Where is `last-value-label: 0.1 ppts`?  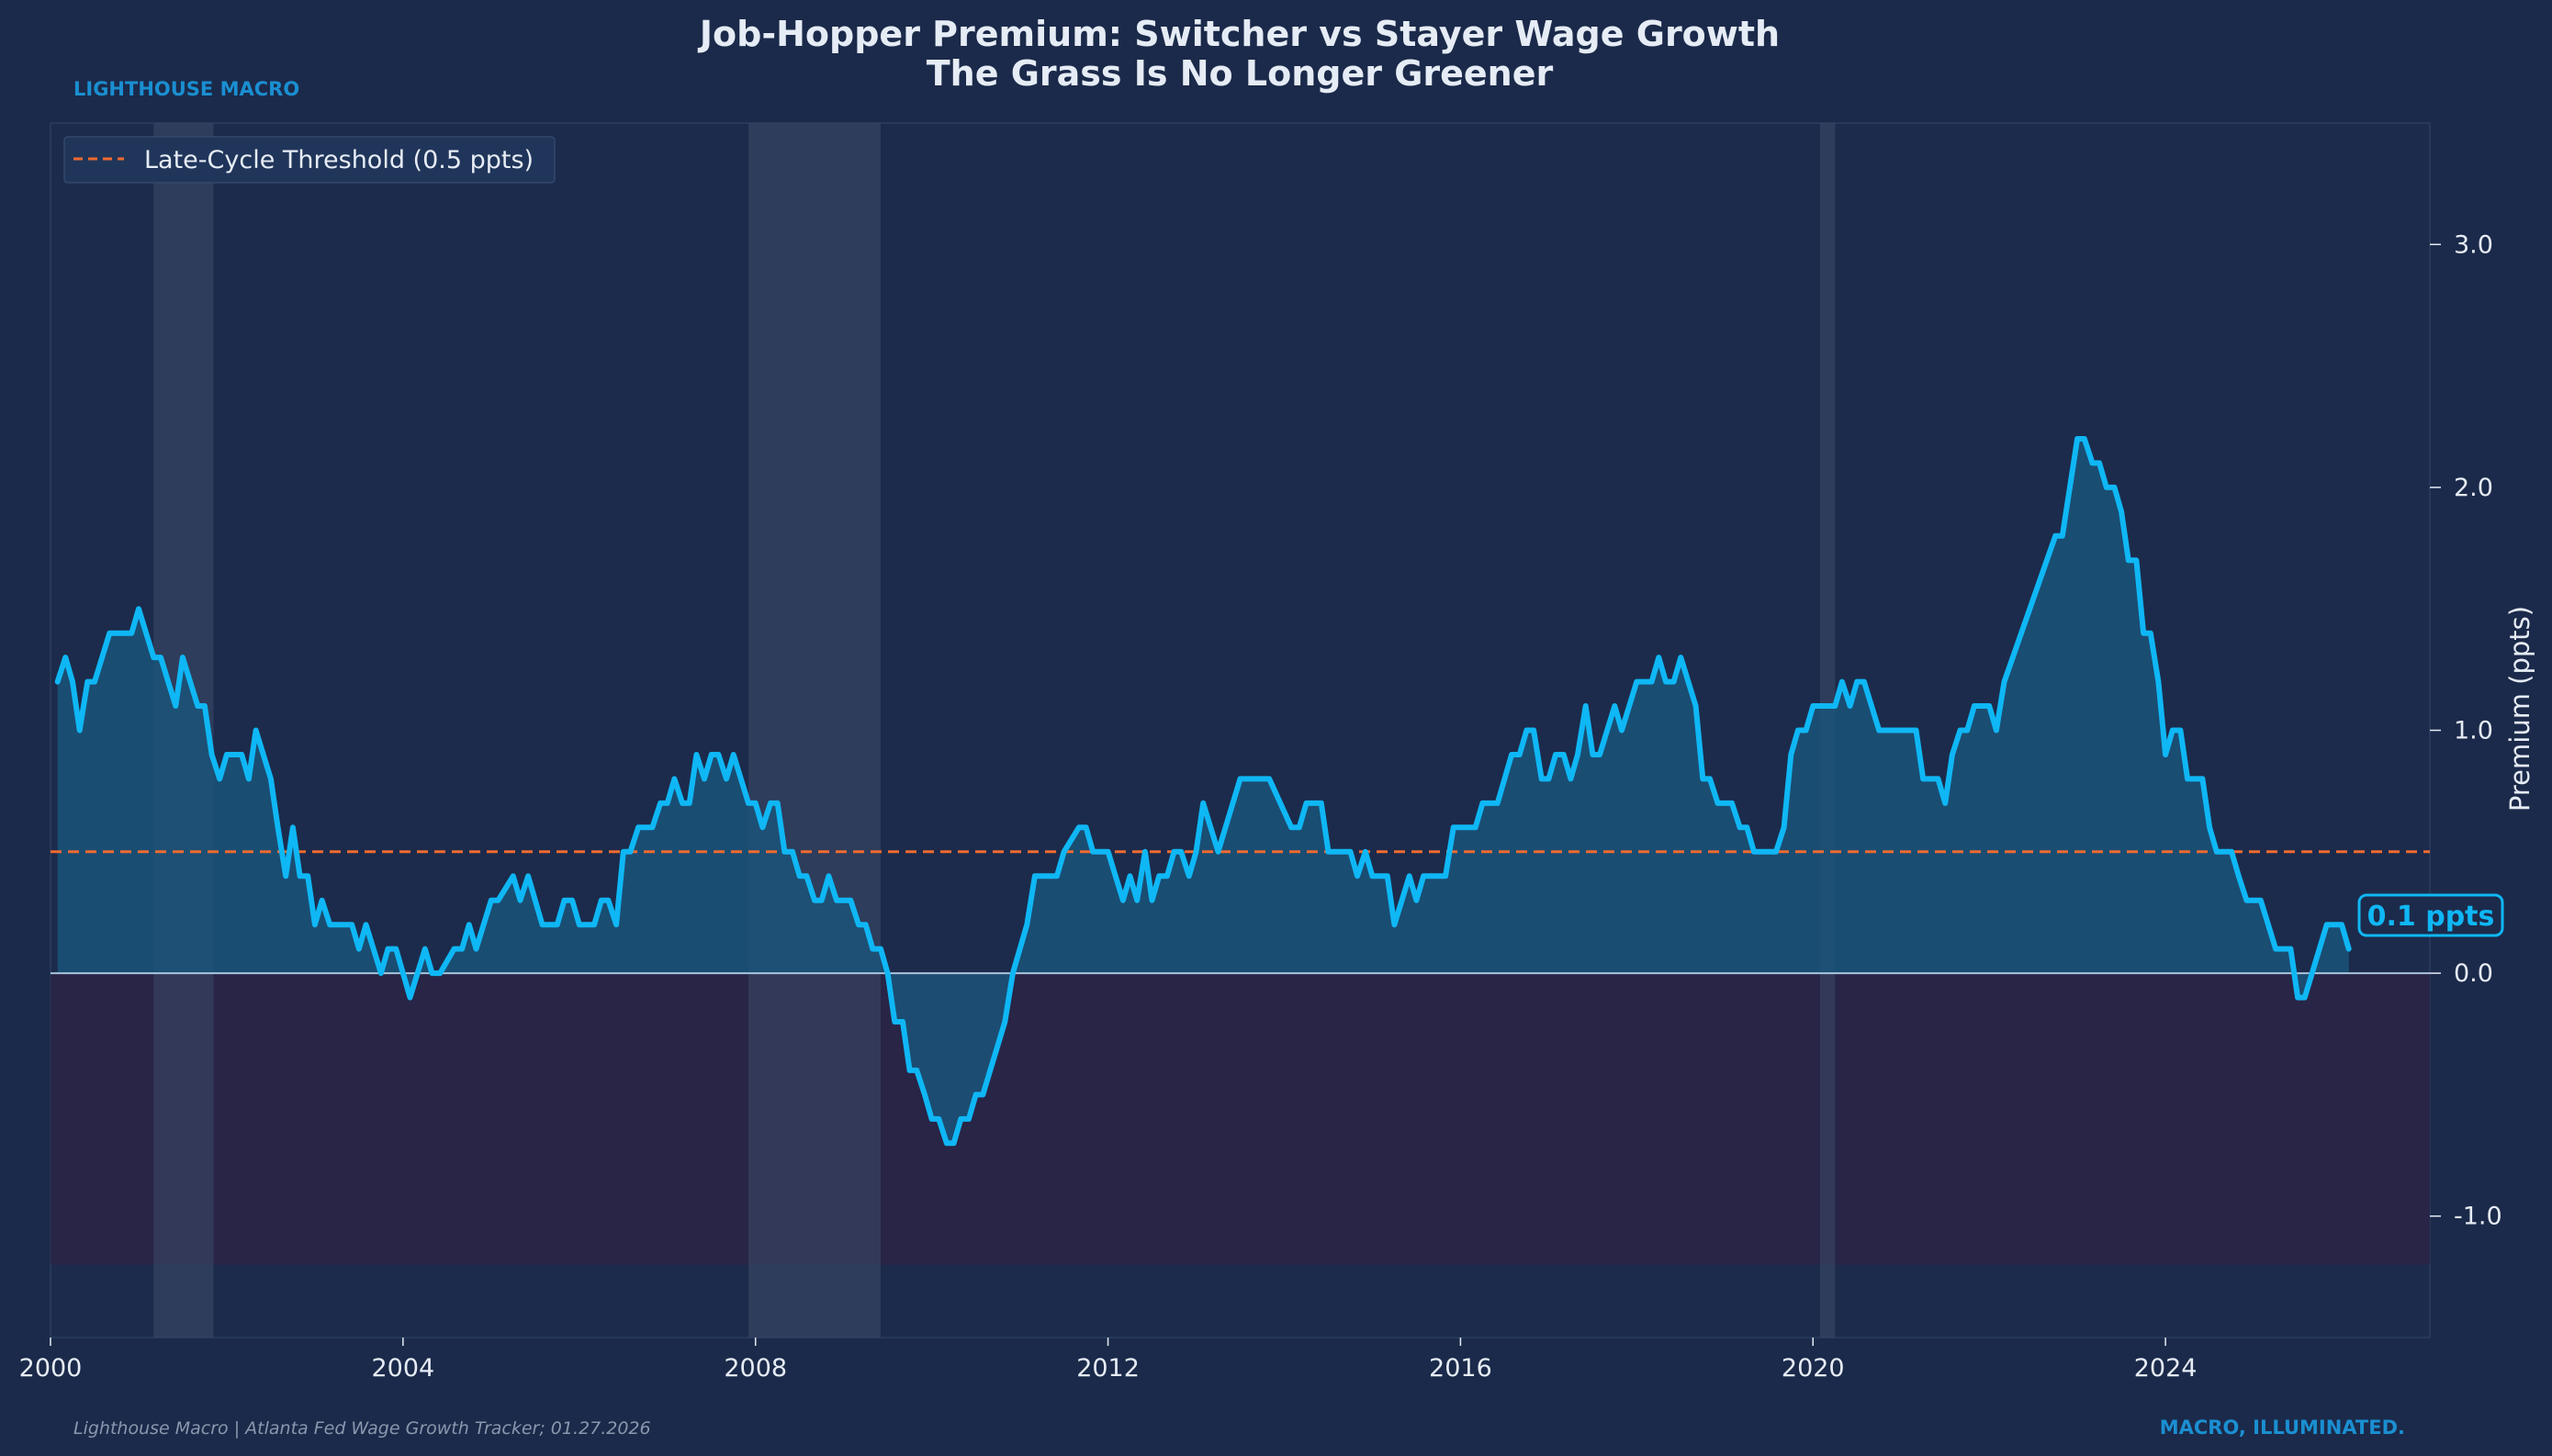
last-value-label: 0.1 ppts is located at coordinates (2431, 917).